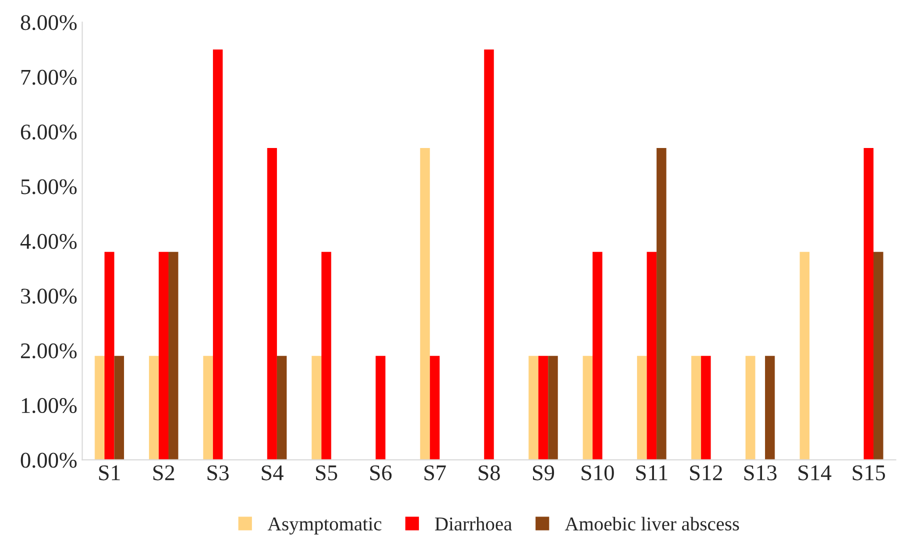  I want to click on x-tick-label: S14, so click(815, 472).